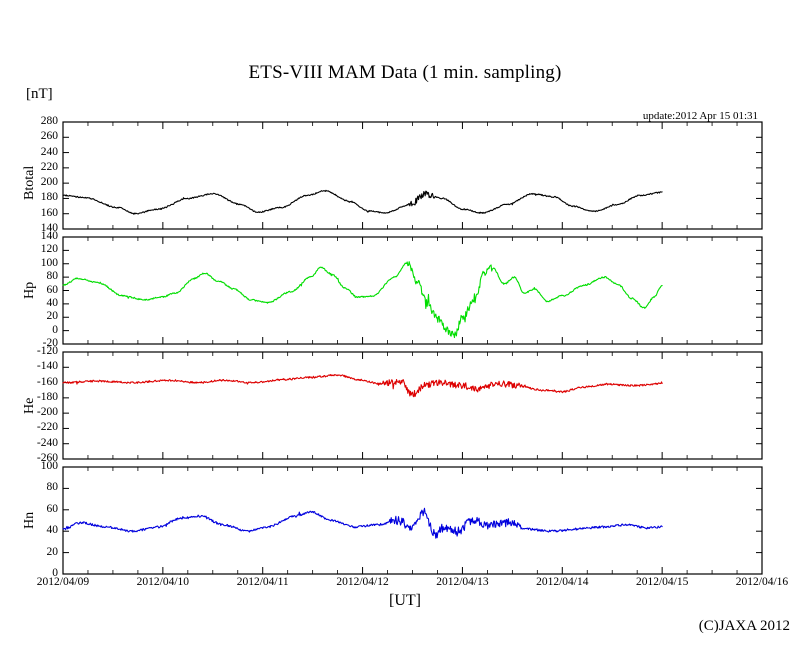 The height and width of the screenshot is (655, 810). I want to click on y-tick-label: -260, so click(47, 458).